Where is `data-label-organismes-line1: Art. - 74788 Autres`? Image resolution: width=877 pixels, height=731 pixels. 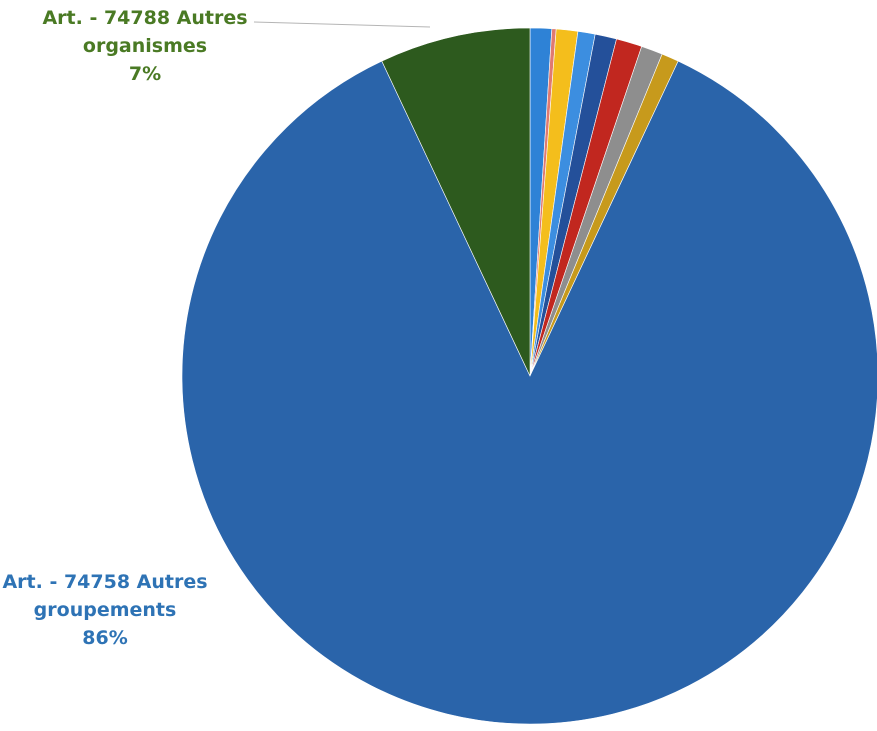
data-label-organismes-line1: Art. - 74788 Autres is located at coordinates (145, 18).